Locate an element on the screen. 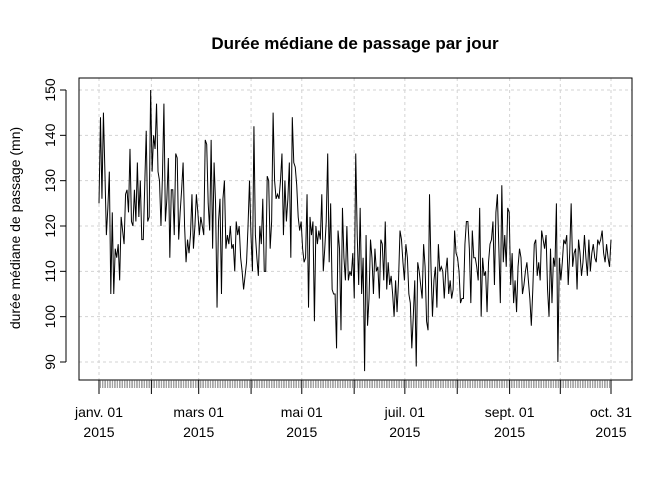 The image size is (672, 480). y-tick-label: 90 is located at coordinates (50, 362).